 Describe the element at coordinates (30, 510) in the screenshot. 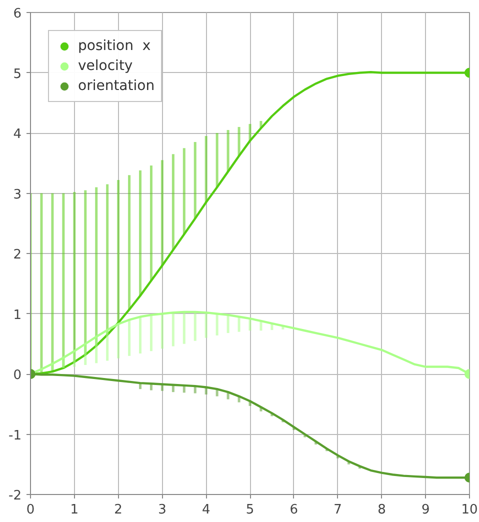

I see `x-tick-label: 0` at that location.